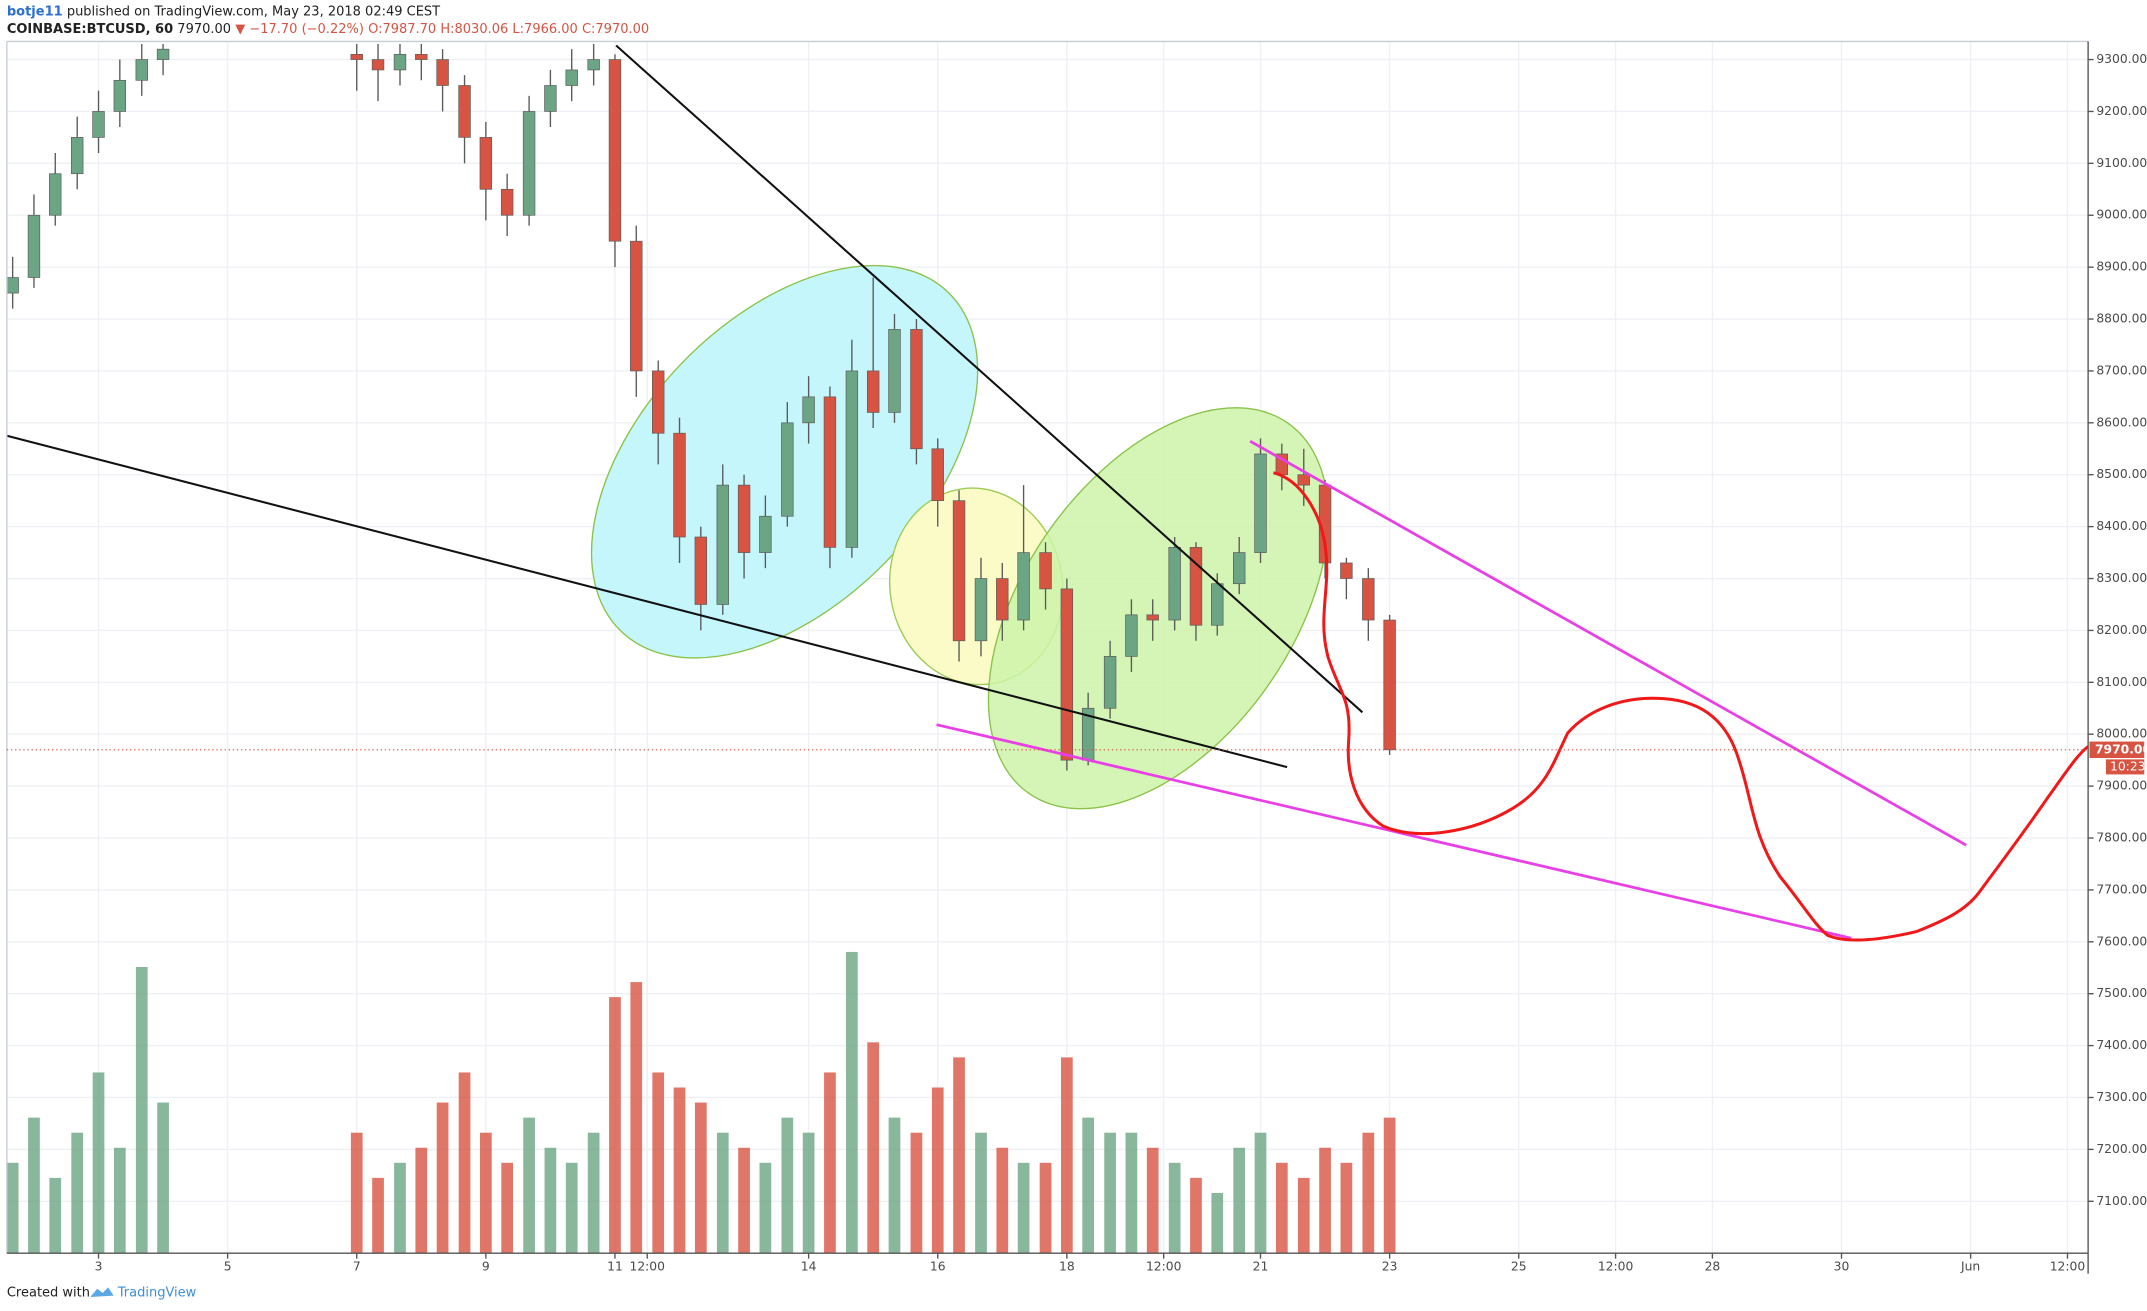  What do you see at coordinates (2121, 1201) in the screenshot?
I see `y-tick-label: 7100.00` at bounding box center [2121, 1201].